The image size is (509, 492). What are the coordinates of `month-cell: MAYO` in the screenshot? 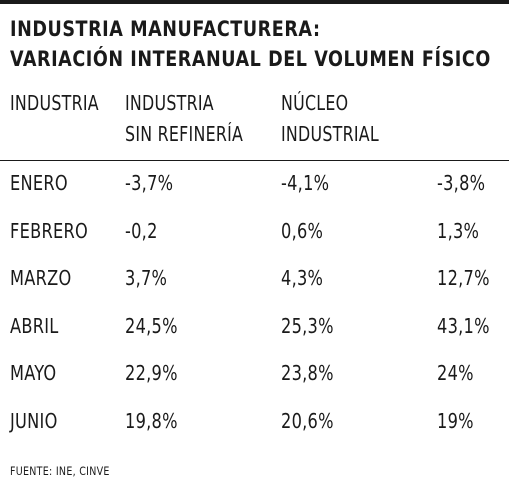 It's located at (33, 373).